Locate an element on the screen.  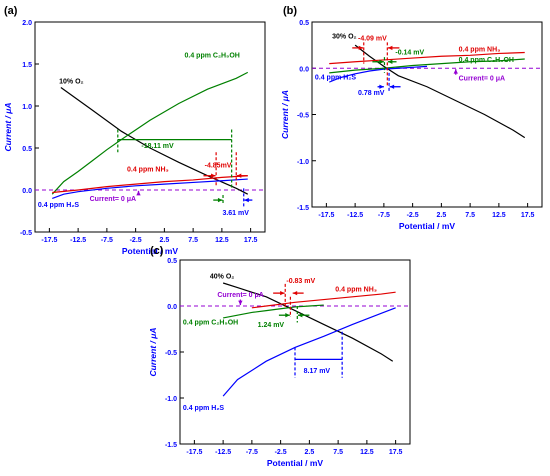
annotation: -18.11 mV is located at coordinates (157, 146).